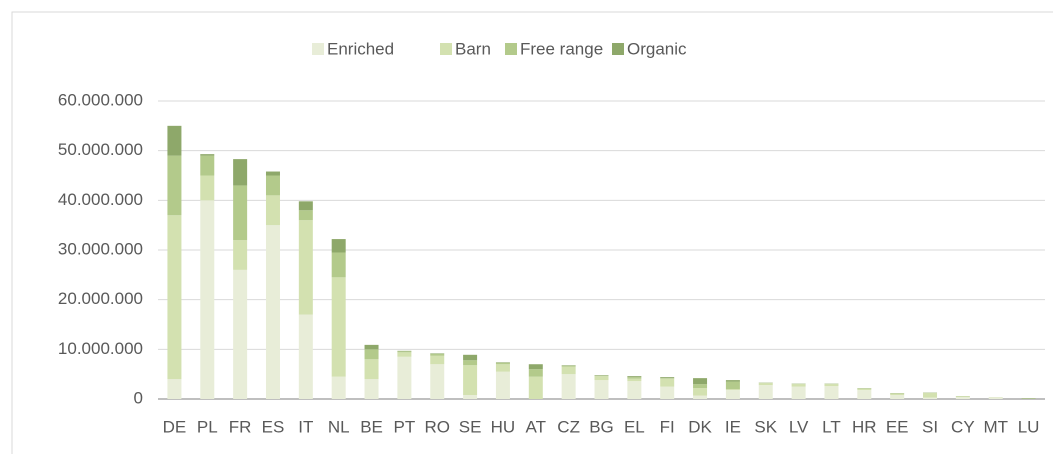 The height and width of the screenshot is (459, 1053). Describe the element at coordinates (930, 426) in the screenshot. I see `x-tick-label: SI` at that location.